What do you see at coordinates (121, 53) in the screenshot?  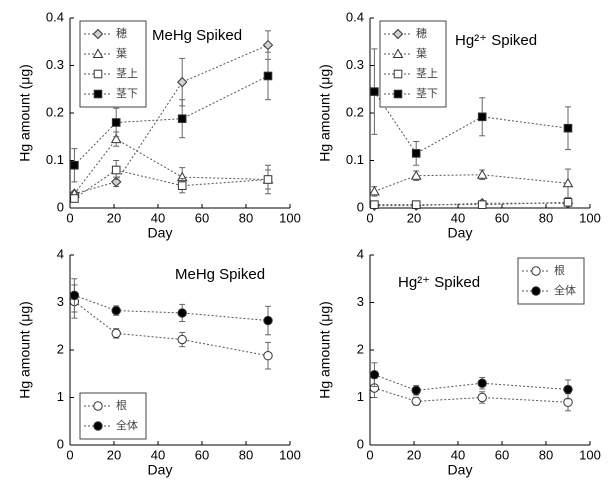 I see `legend-label: 葉` at bounding box center [121, 53].